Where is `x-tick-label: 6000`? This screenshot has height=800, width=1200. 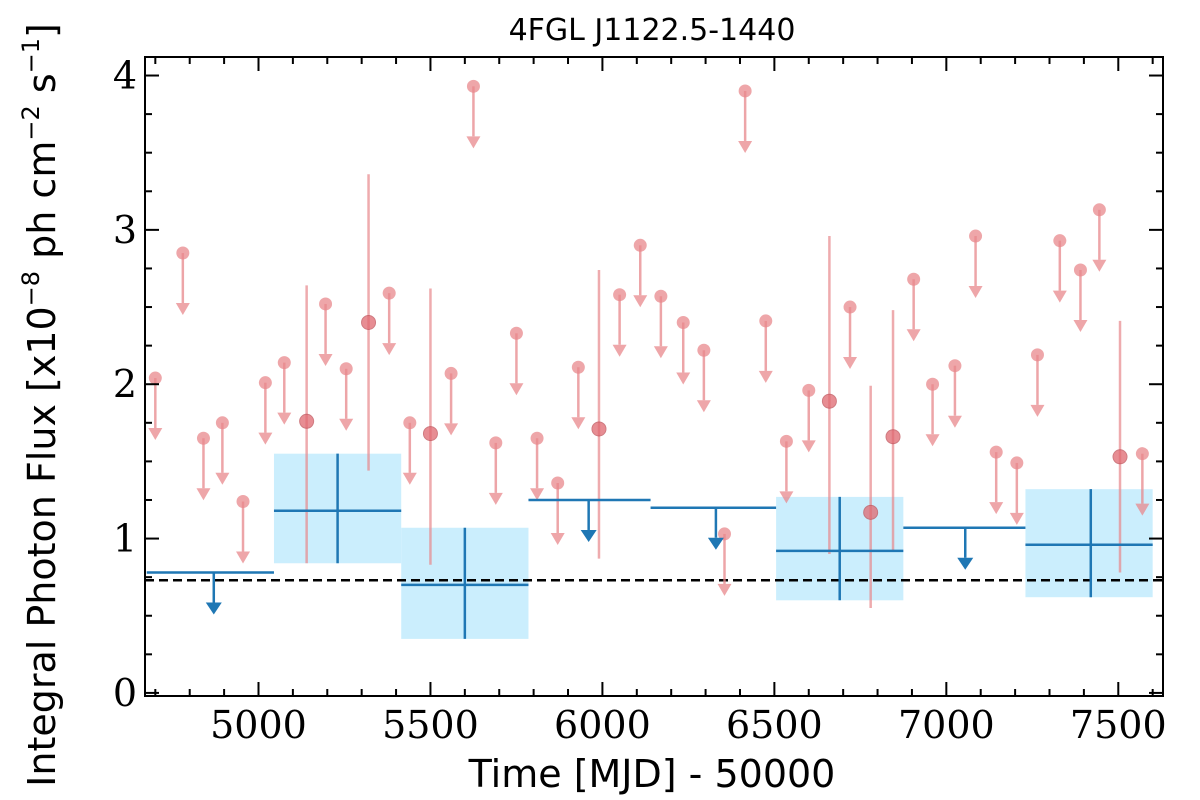 x-tick-label: 6000 is located at coordinates (602, 725).